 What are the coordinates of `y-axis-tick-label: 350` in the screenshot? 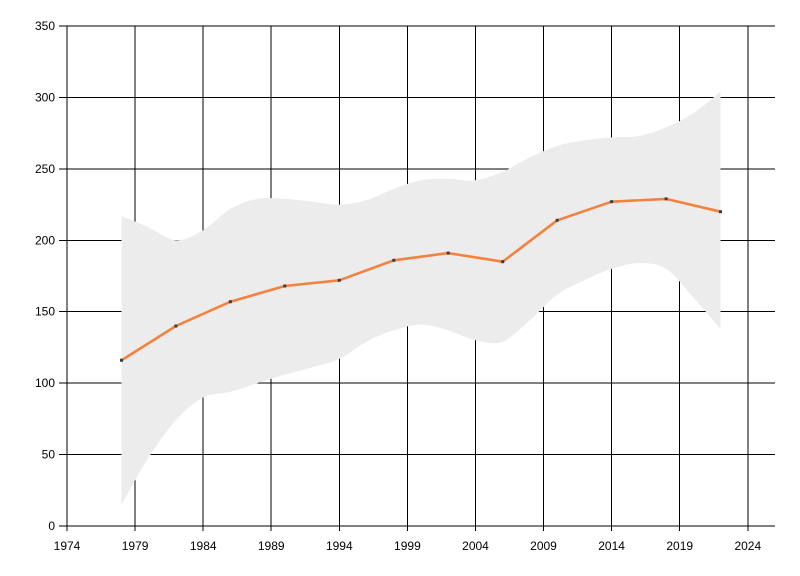 It's located at (45, 26).